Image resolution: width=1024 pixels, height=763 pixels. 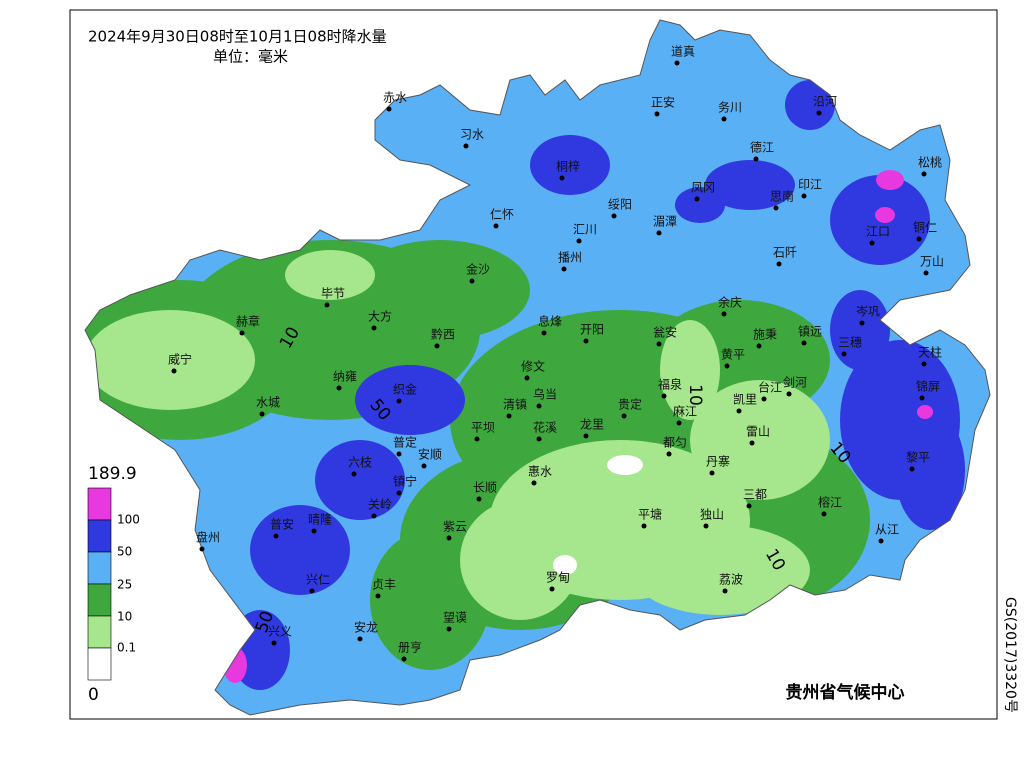 I want to click on city-label: 金沙, so click(x=478, y=269).